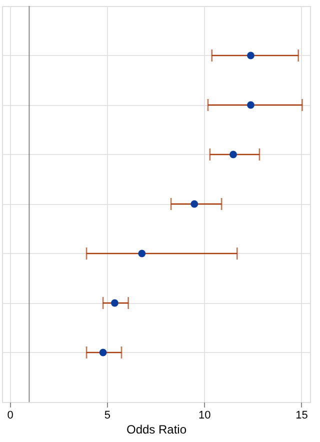 Image resolution: width=320 pixels, height=442 pixels. What do you see at coordinates (107, 416) in the screenshot?
I see `x-tick-label: 5` at bounding box center [107, 416].